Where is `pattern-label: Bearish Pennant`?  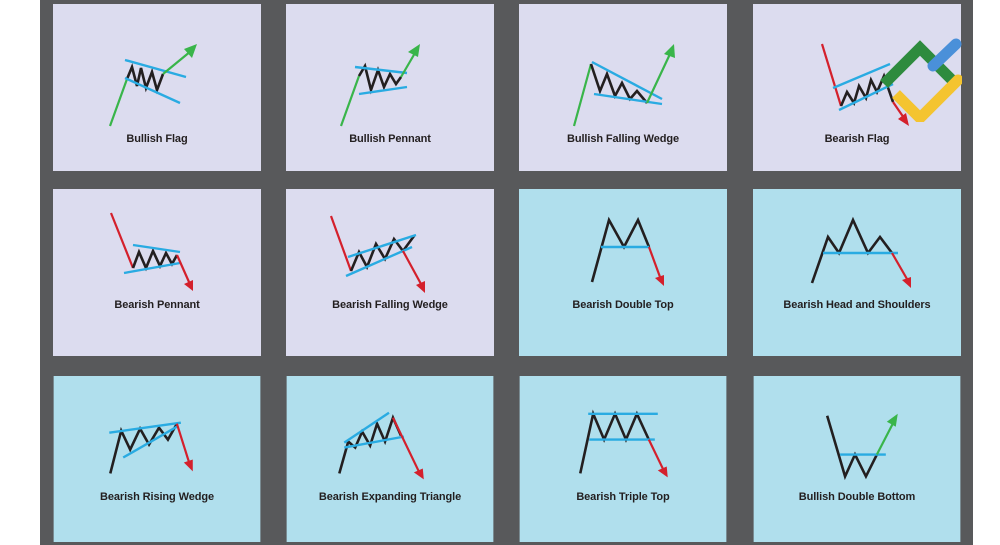
pattern-label: Bearish Pennant is located at coordinates (157, 305).